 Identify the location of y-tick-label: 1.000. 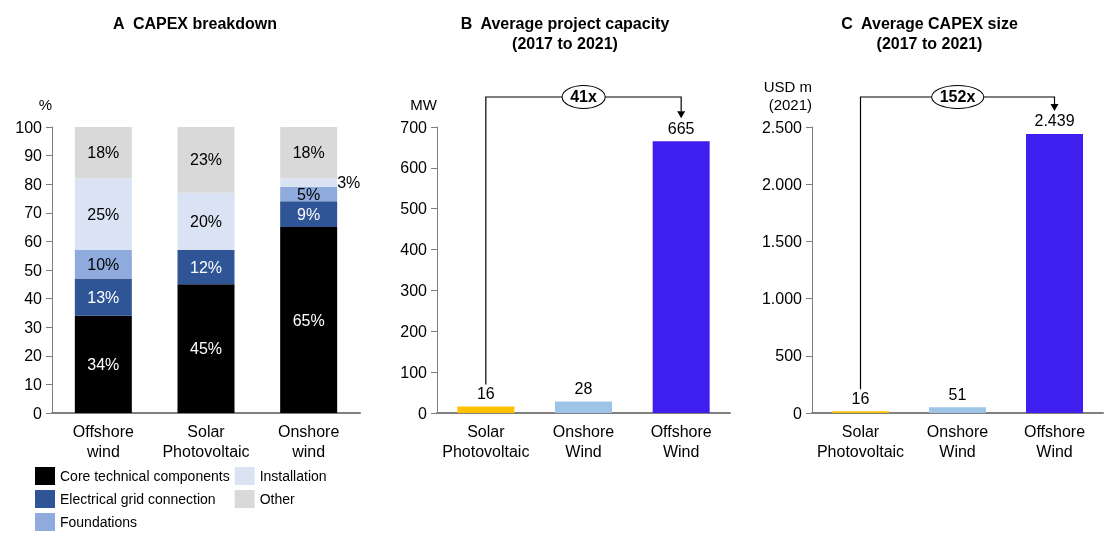
(782, 299).